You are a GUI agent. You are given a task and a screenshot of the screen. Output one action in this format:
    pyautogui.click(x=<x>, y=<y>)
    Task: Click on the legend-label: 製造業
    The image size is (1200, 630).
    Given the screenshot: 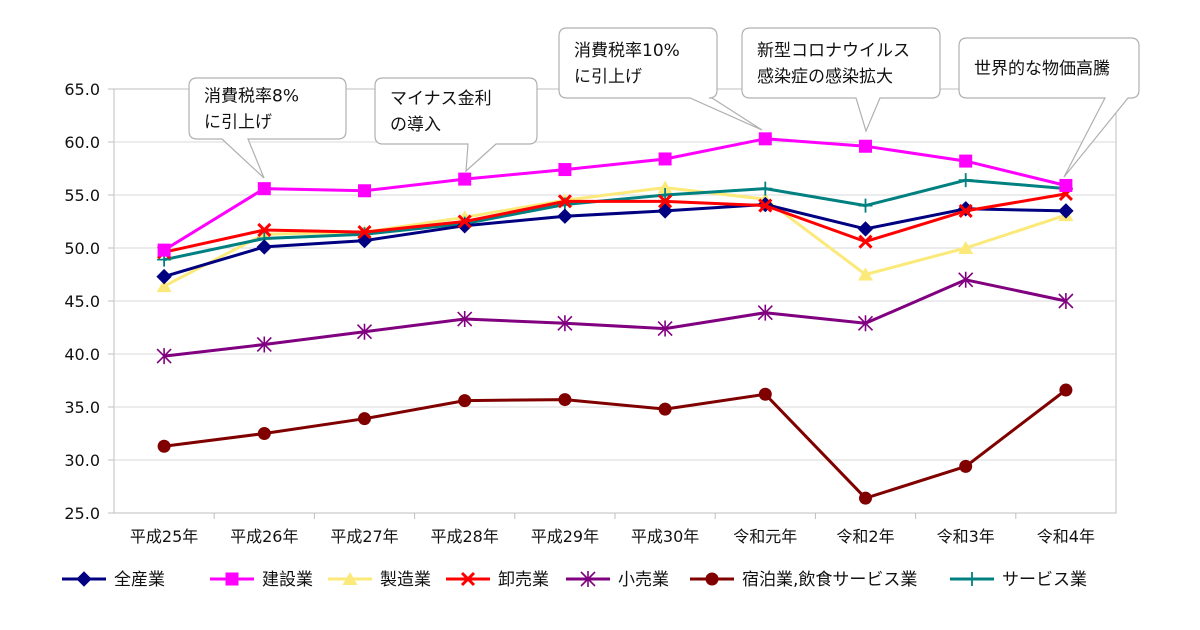 What is the action you would take?
    pyautogui.click(x=405, y=580)
    